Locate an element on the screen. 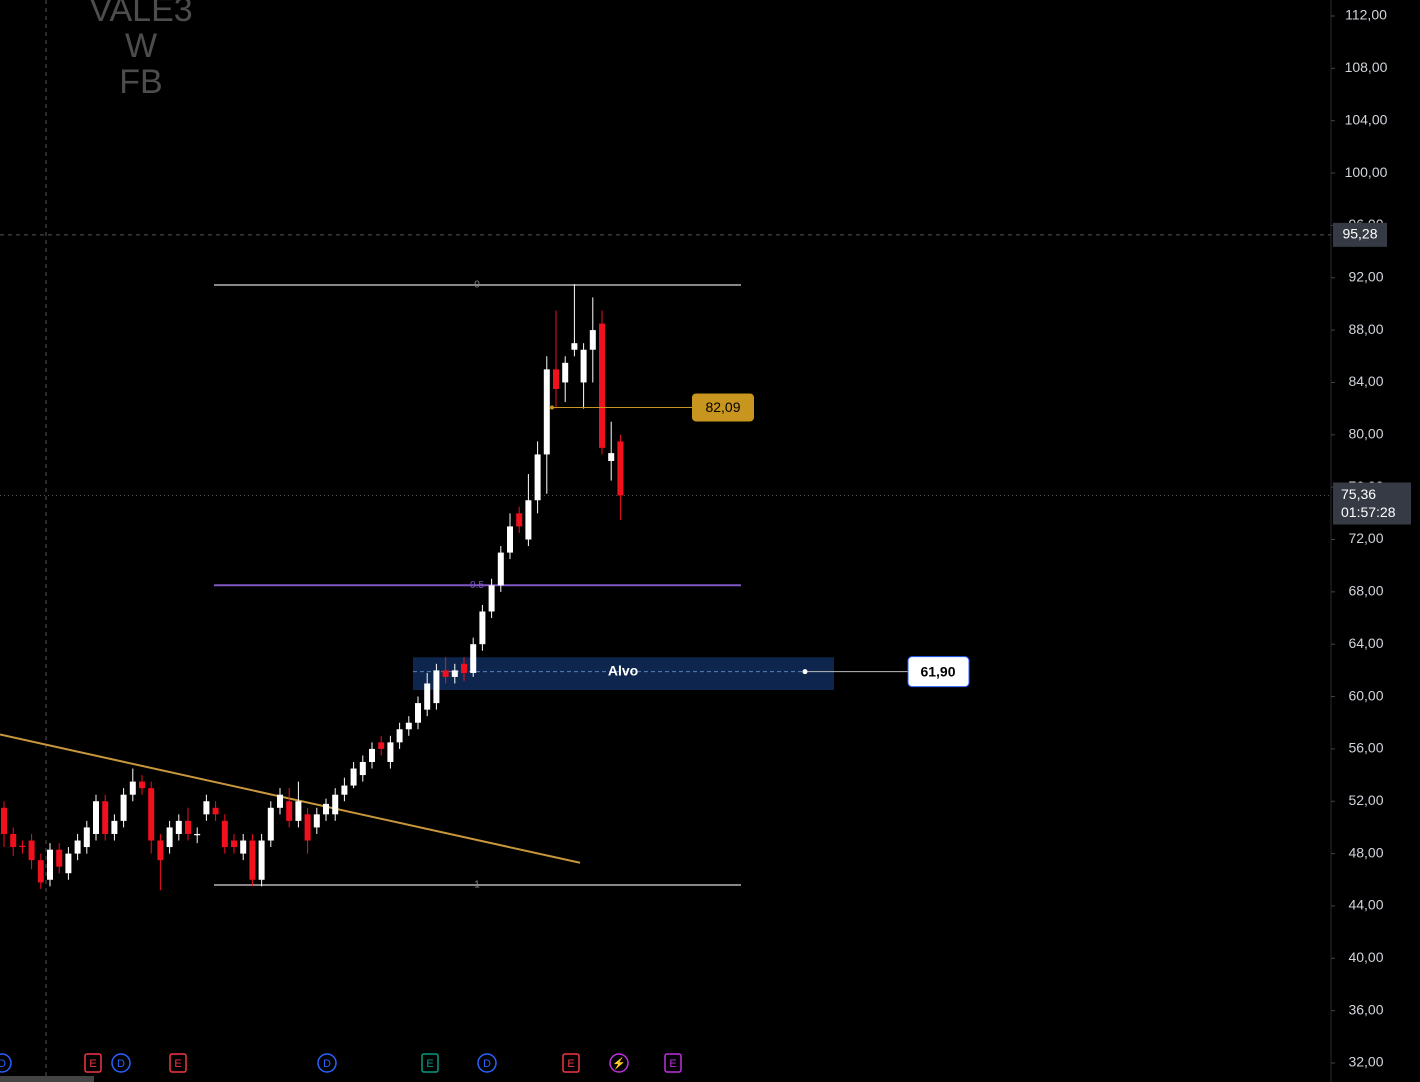 This screenshot has width=1420, height=1082. symbol-title: W is located at coordinates (141, 46).